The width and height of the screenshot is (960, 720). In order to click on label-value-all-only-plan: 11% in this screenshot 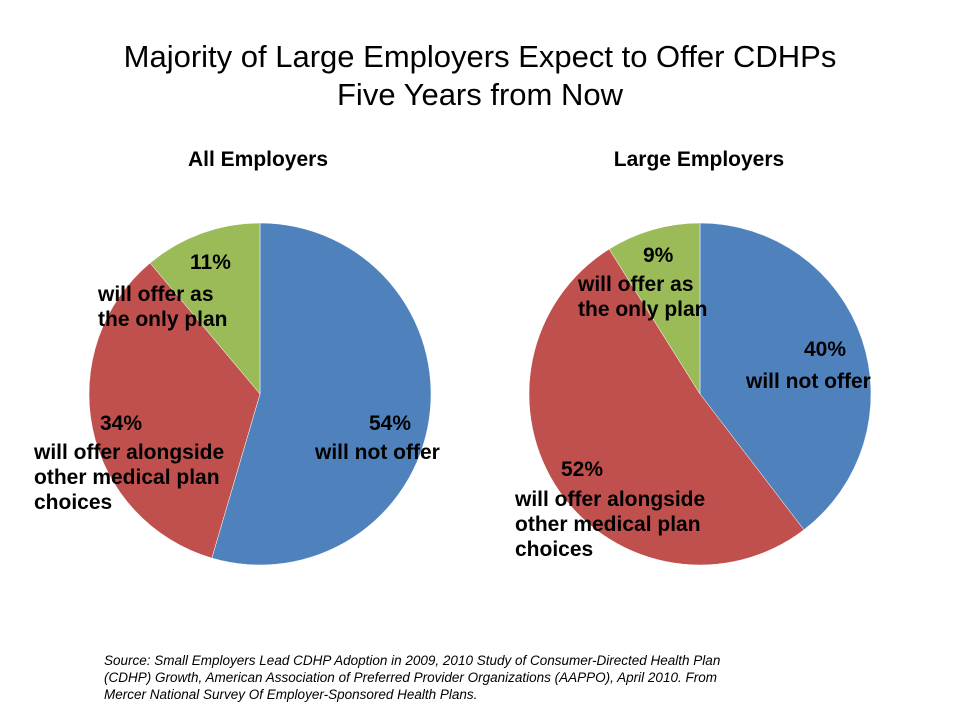, I will do `click(210, 262)`.